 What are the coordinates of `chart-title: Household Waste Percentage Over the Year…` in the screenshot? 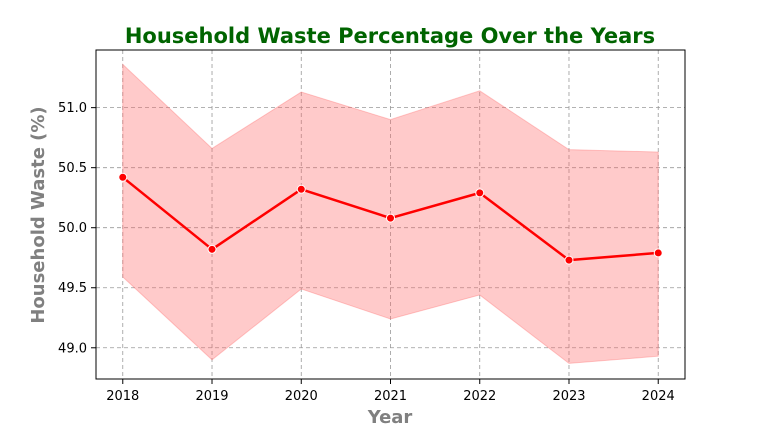 It's located at (390, 36).